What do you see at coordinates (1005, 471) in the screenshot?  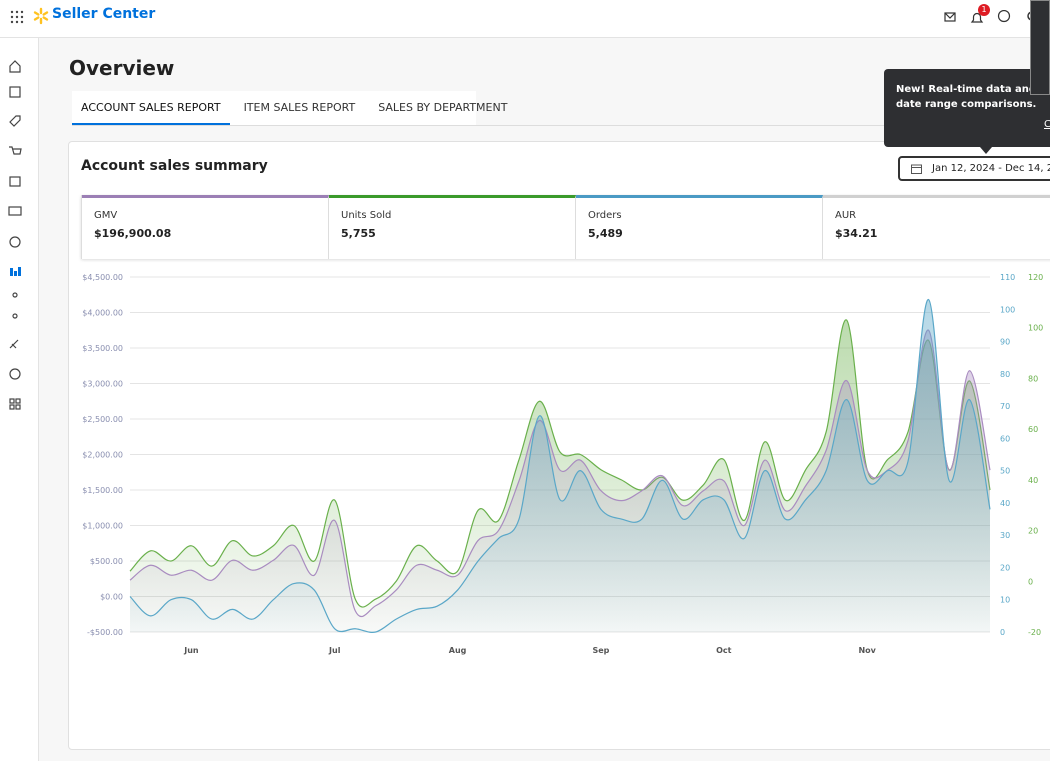 I see `y2-tick-label: 50` at bounding box center [1005, 471].